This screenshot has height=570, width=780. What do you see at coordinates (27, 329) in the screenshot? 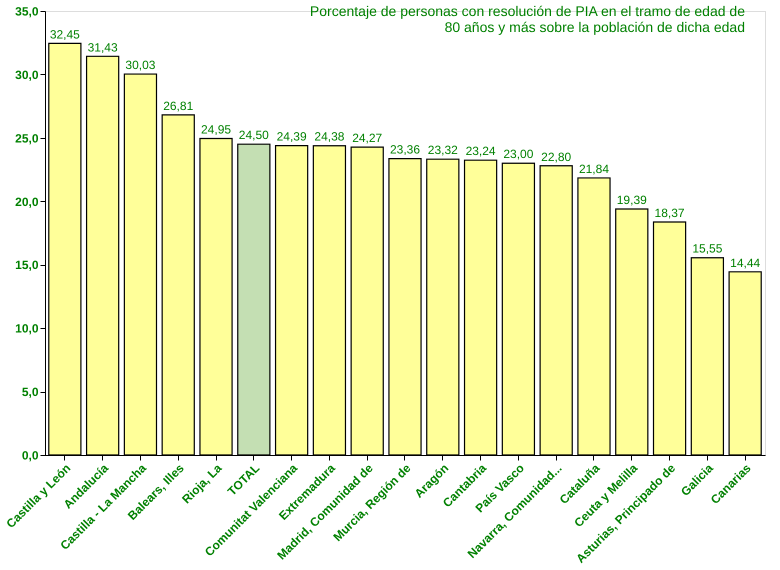
I see `y-tick-label: 10,0` at bounding box center [27, 329].